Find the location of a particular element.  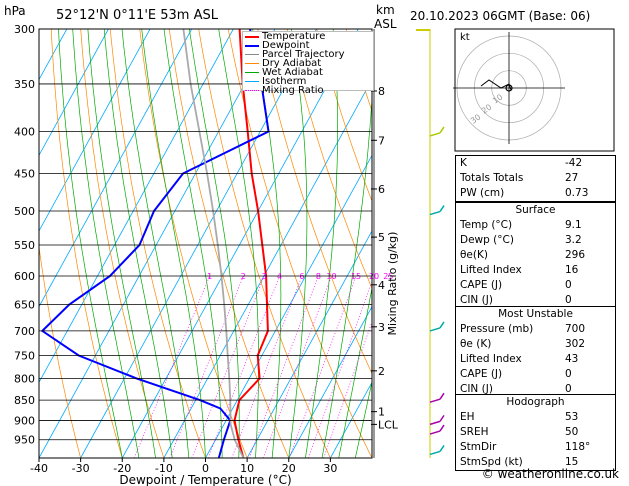

mixing-ratio-label: 10 is located at coordinates (331, 276).